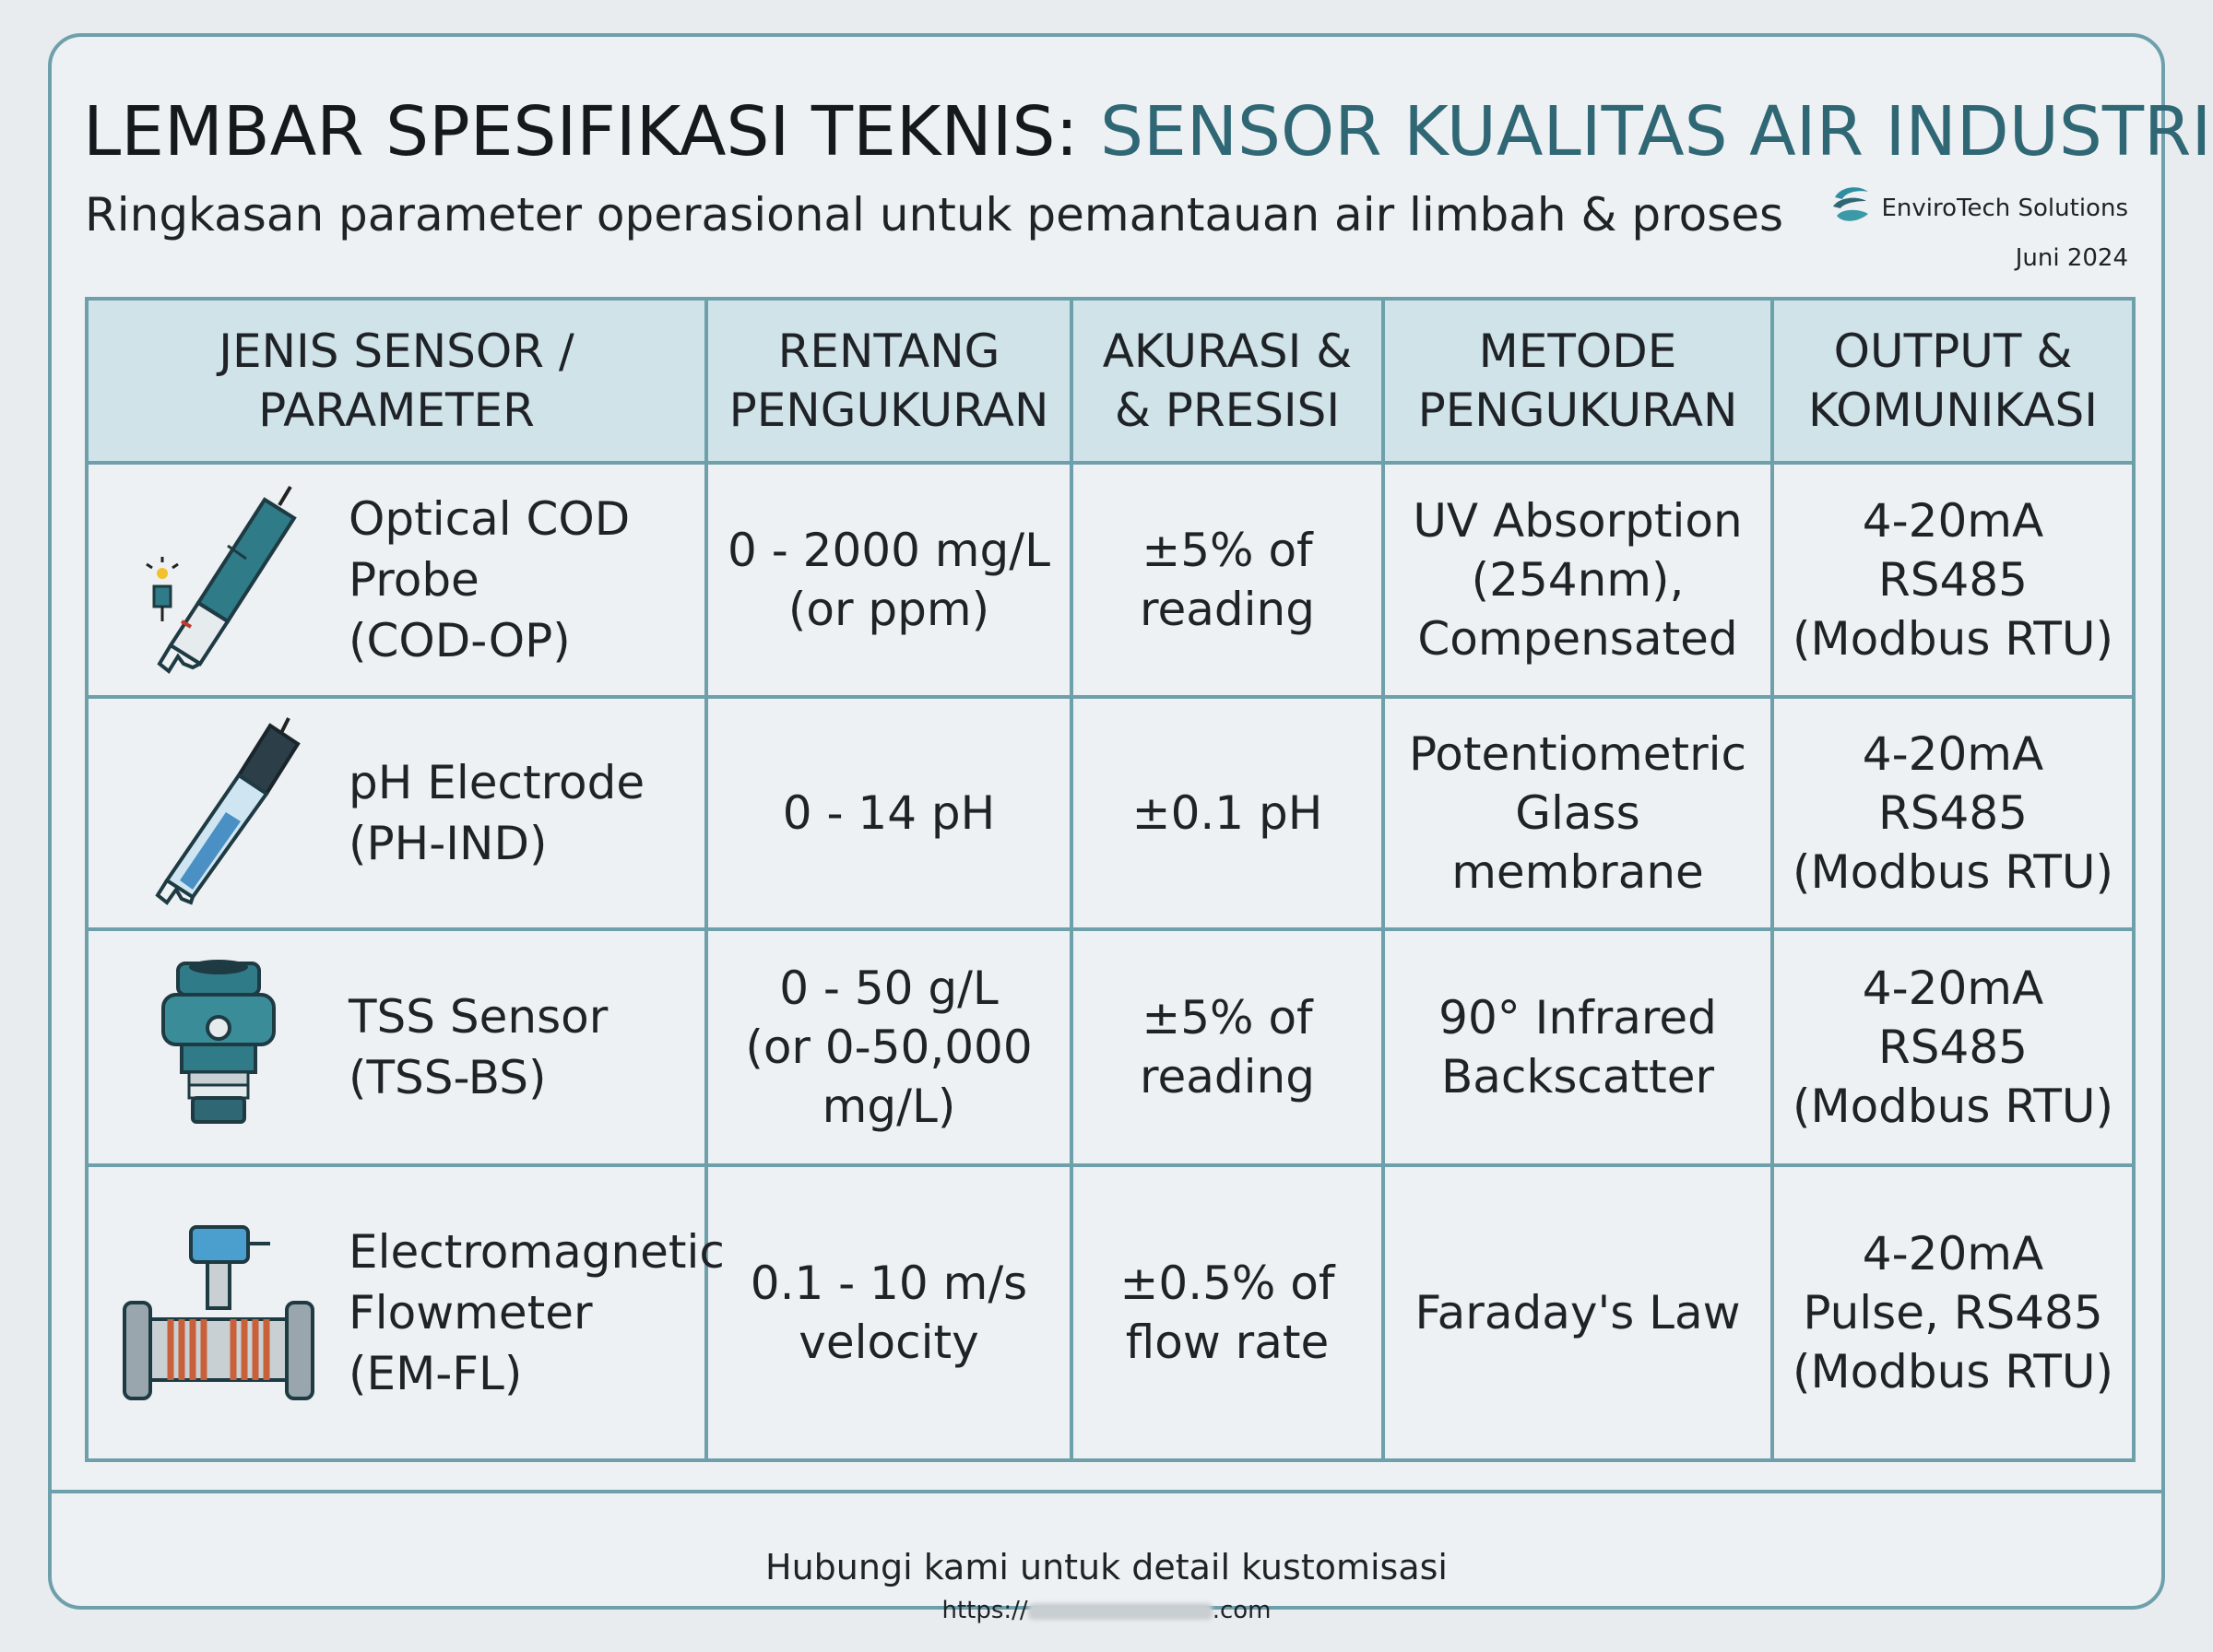  What do you see at coordinates (1242, 1610) in the screenshot?
I see `url-suffix: .com` at bounding box center [1242, 1610].